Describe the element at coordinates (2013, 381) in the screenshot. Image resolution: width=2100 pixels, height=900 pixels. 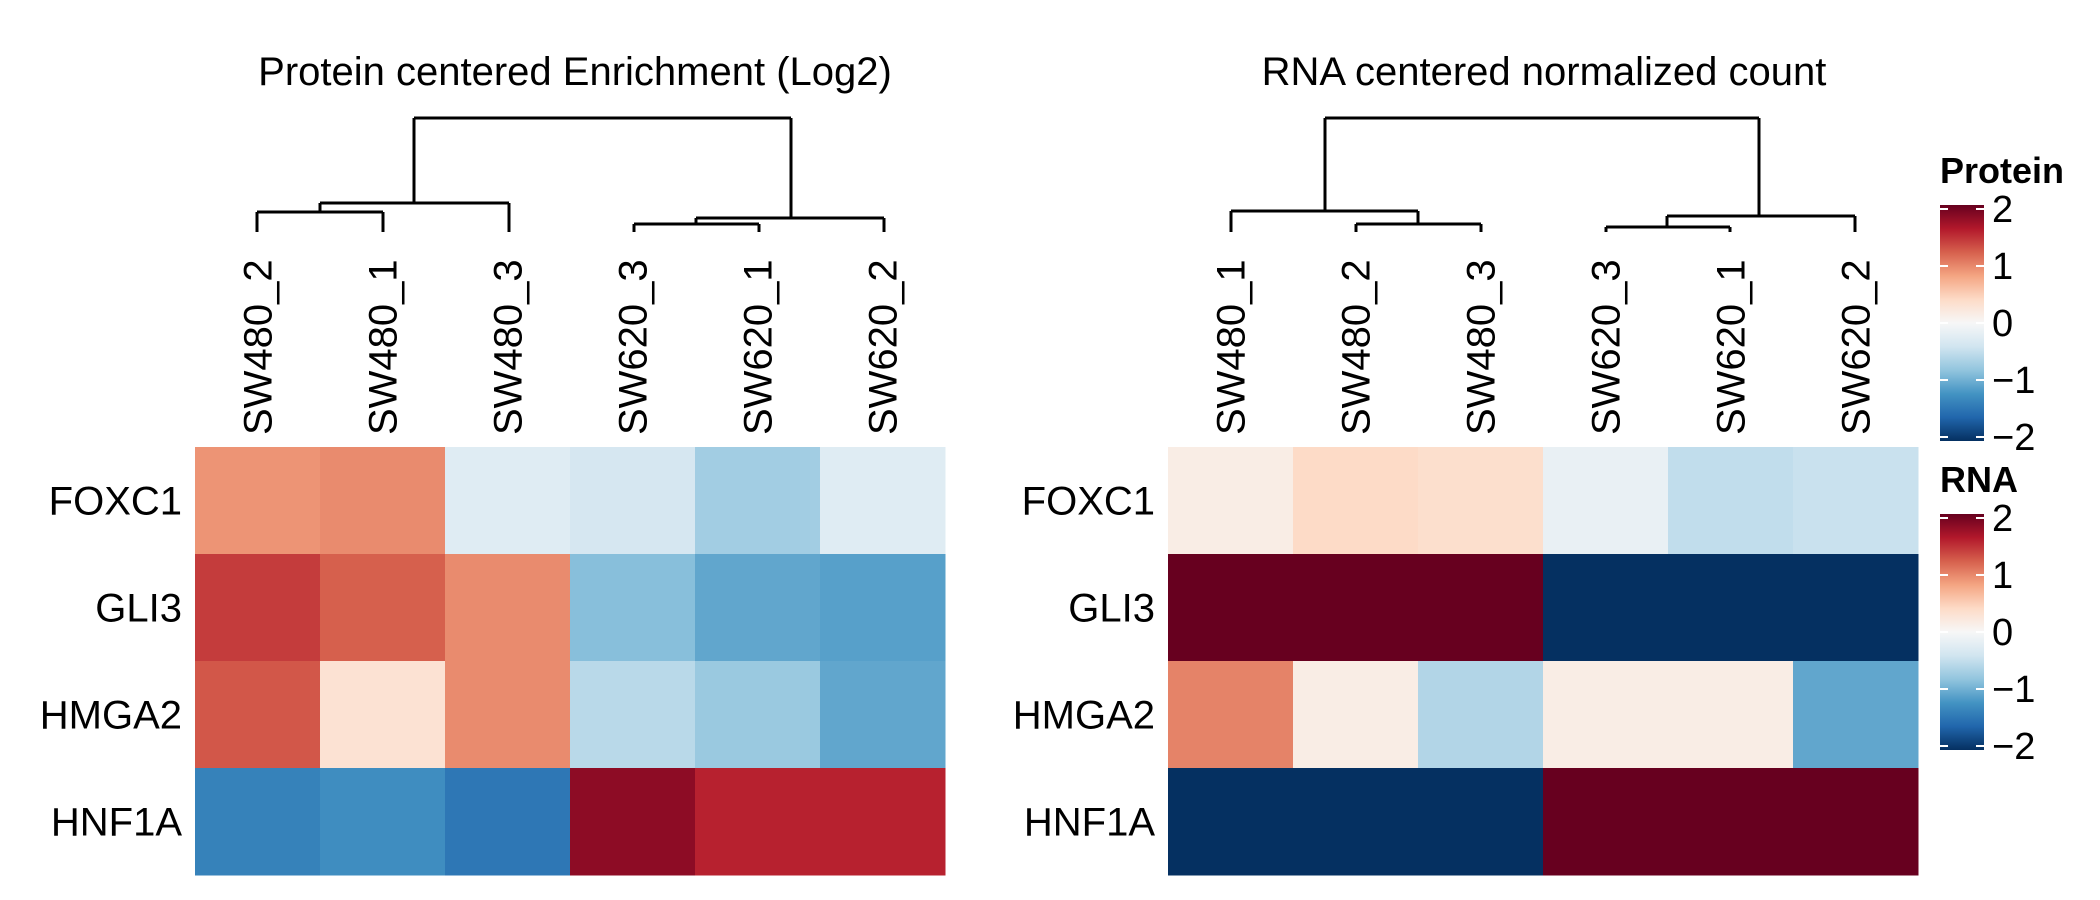
I see `protein-legend-tick-label: −1` at that location.